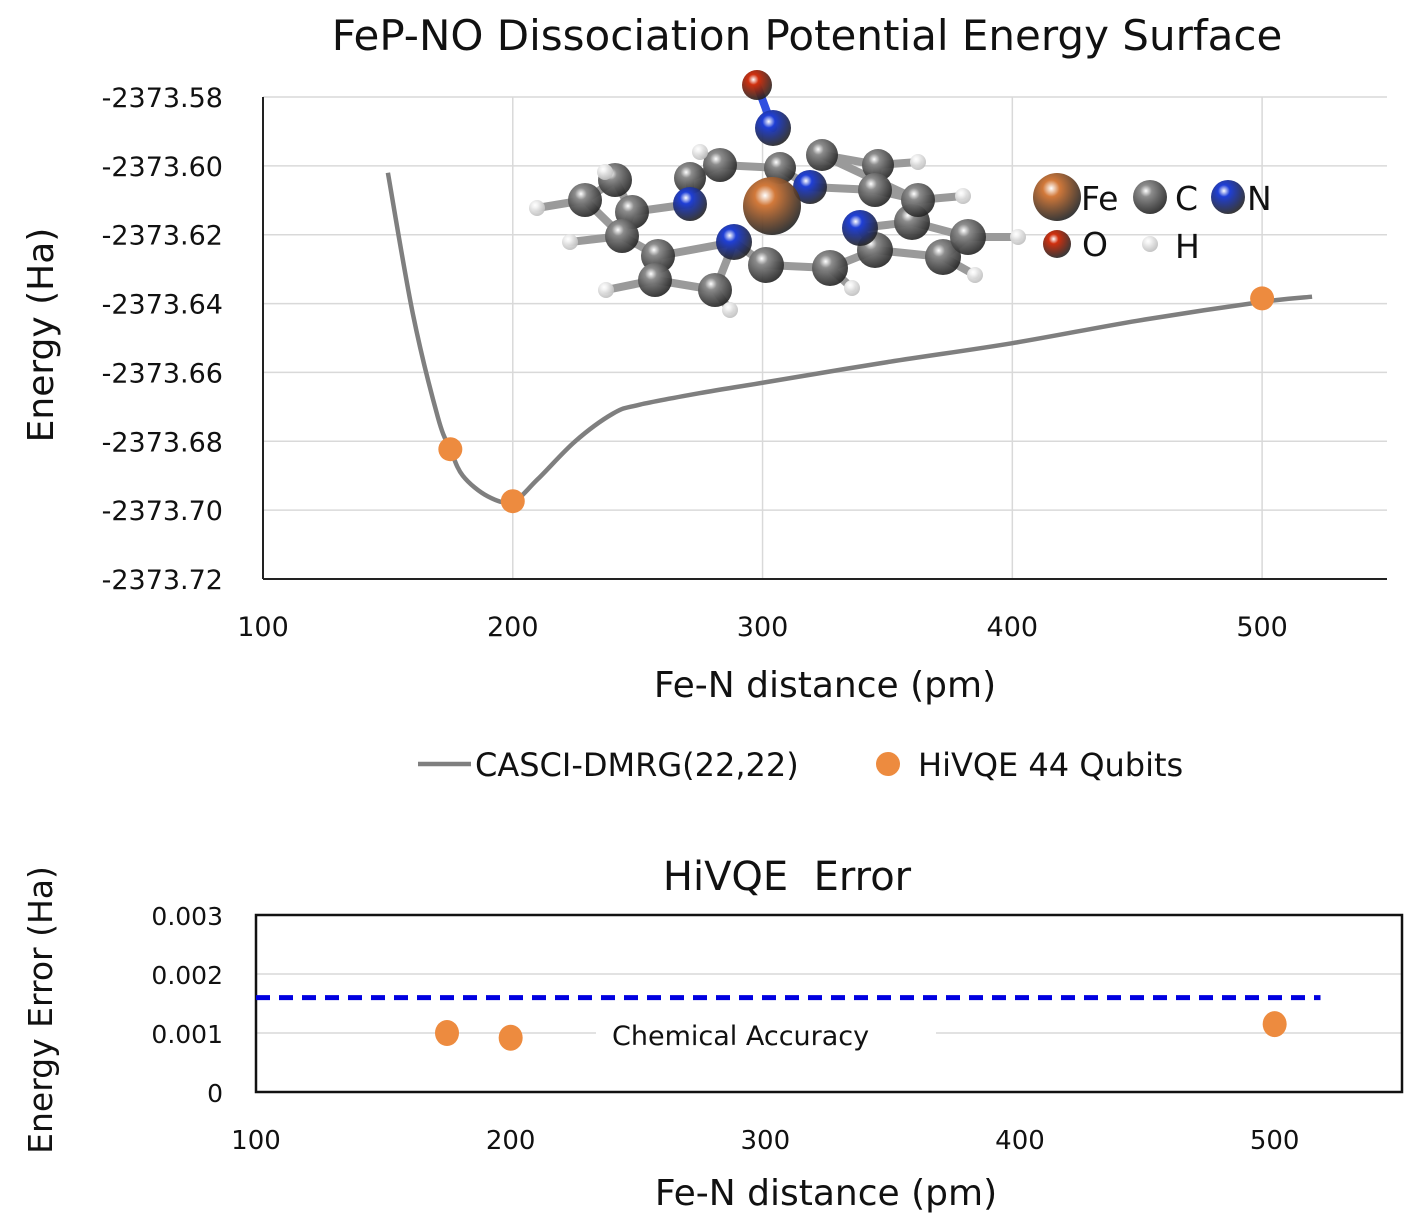 The width and height of the screenshot is (1424, 1228). Describe the element at coordinates (1095, 244) in the screenshot. I see `atom-legend-label: O` at that location.